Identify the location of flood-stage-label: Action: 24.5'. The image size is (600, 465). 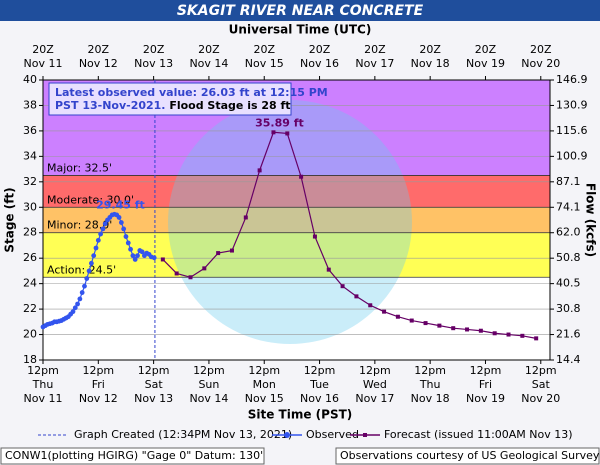
(81, 269).